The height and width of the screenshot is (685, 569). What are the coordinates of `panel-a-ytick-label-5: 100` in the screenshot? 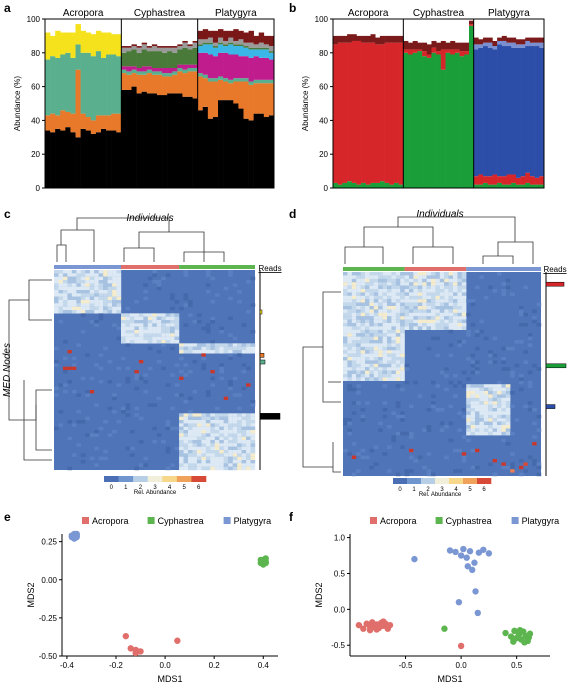 It's located at (34, 19).